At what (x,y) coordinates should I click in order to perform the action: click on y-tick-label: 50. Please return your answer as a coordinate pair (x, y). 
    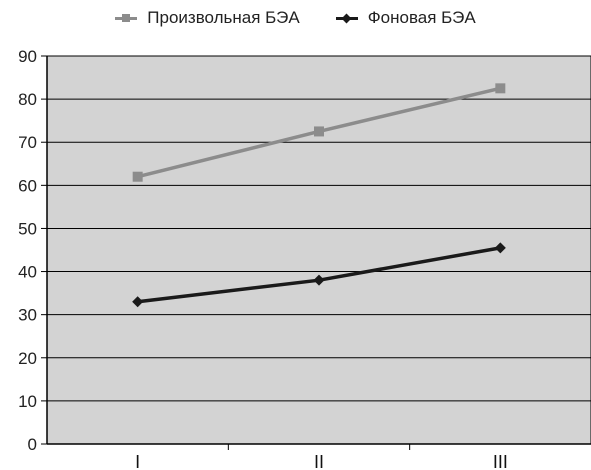
    Looking at the image, I should click on (27, 228).